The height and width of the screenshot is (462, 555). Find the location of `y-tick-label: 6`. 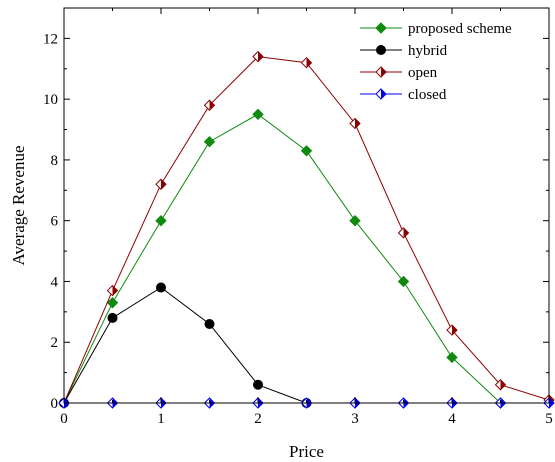

y-tick-label: 6 is located at coordinates (55, 222).